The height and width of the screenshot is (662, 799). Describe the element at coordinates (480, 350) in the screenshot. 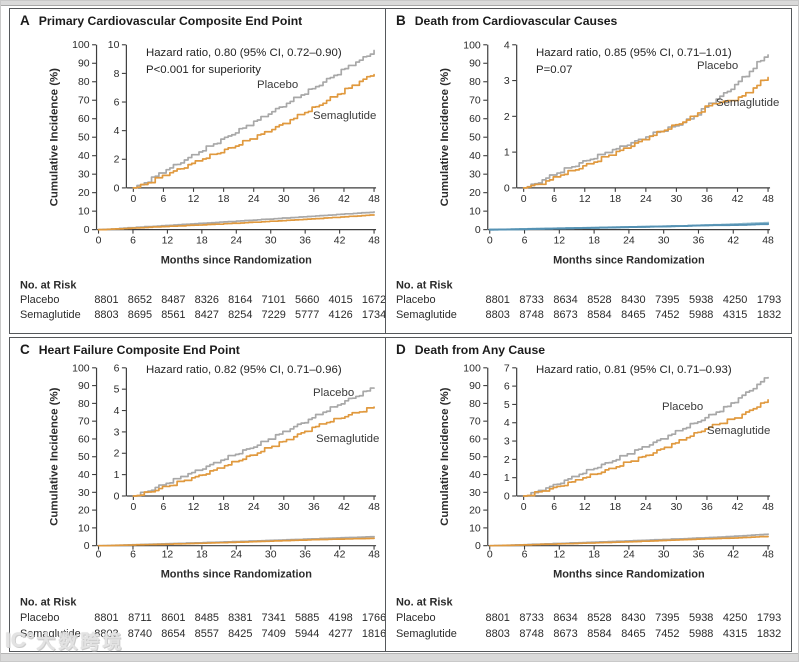

I see `panel-title-text: Death from Any Cause` at that location.